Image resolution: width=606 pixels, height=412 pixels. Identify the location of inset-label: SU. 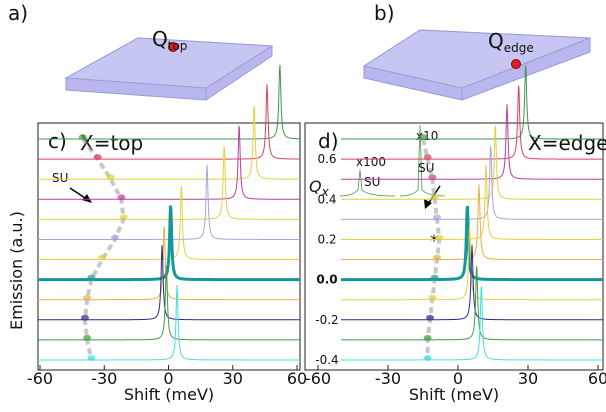
(372, 182).